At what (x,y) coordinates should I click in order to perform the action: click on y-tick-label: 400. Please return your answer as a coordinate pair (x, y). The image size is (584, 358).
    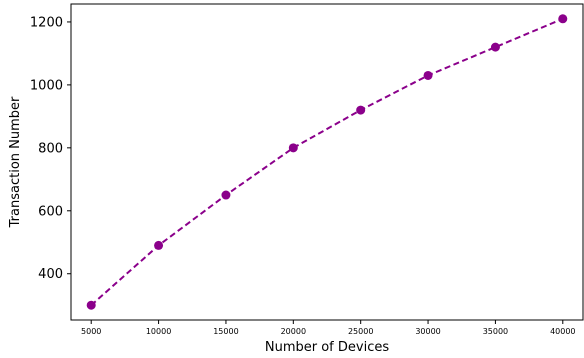
    Looking at the image, I should click on (50, 274).